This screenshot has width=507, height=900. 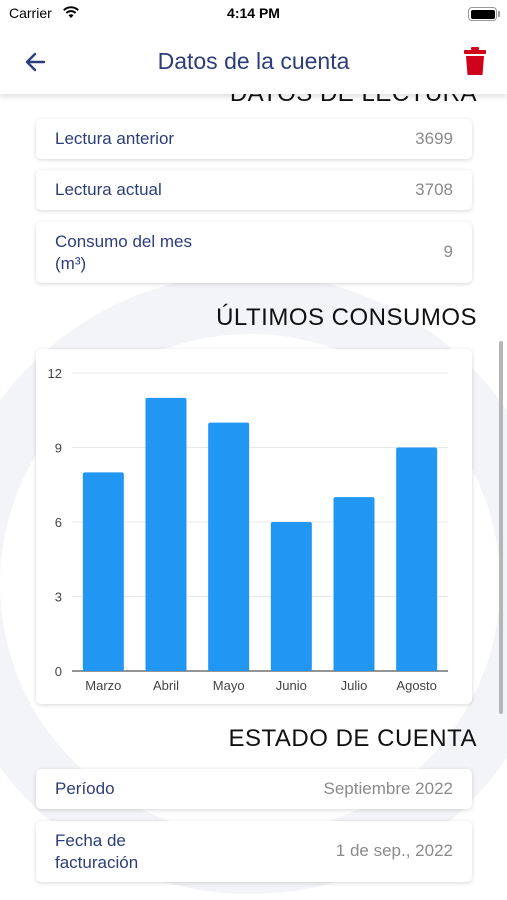 What do you see at coordinates (353, 101) in the screenshot?
I see `section-title-reading: DATOS DE LECTURA` at bounding box center [353, 101].